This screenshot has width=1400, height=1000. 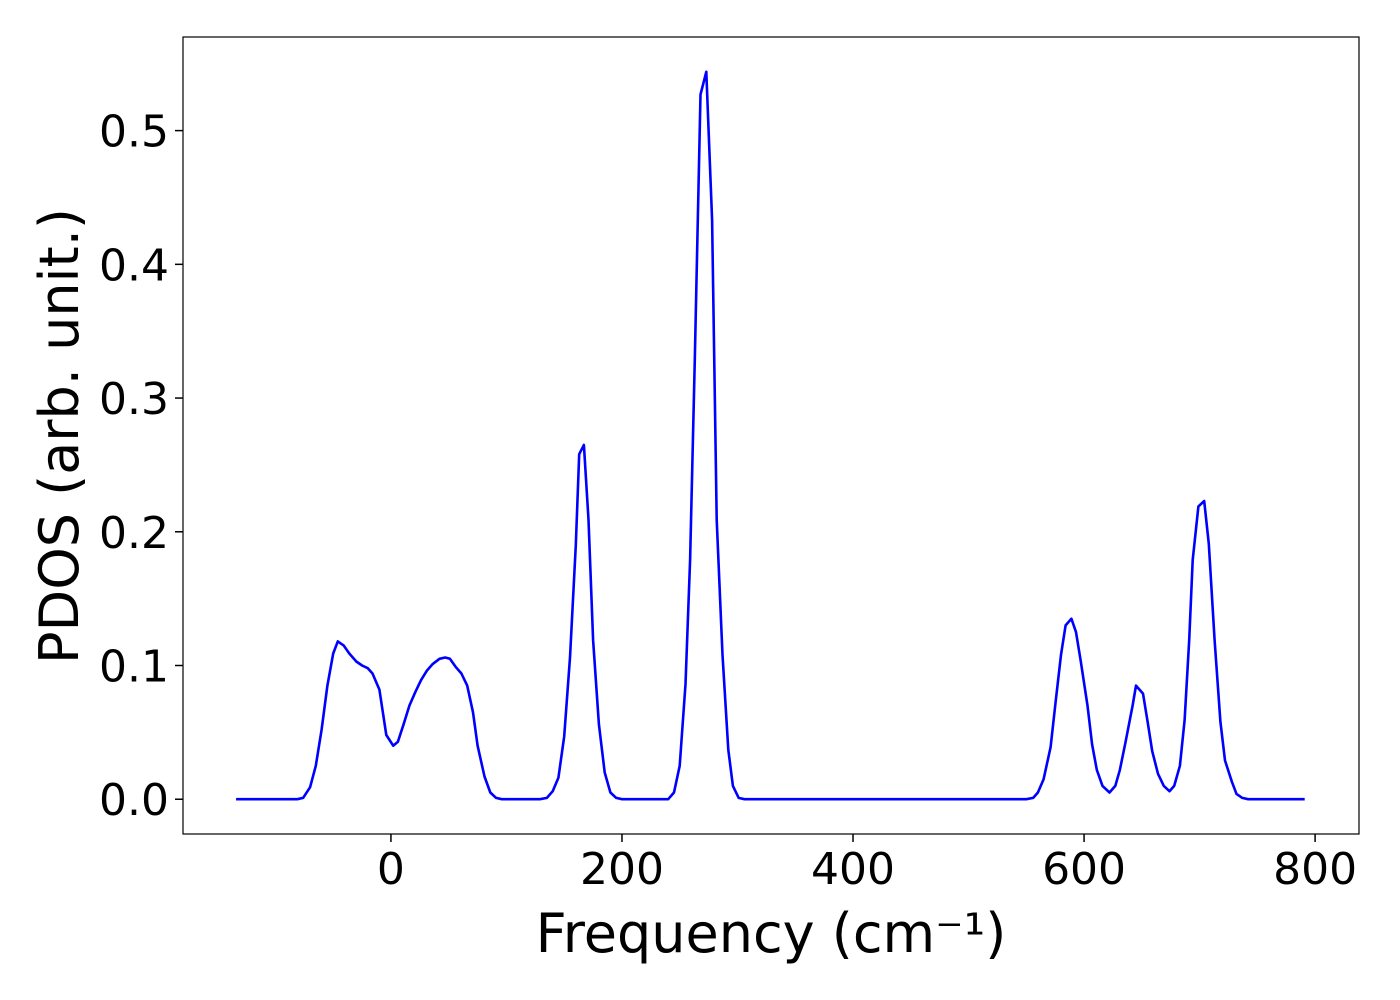 What do you see at coordinates (391, 869) in the screenshot?
I see `x-tick-label: 0` at bounding box center [391, 869].